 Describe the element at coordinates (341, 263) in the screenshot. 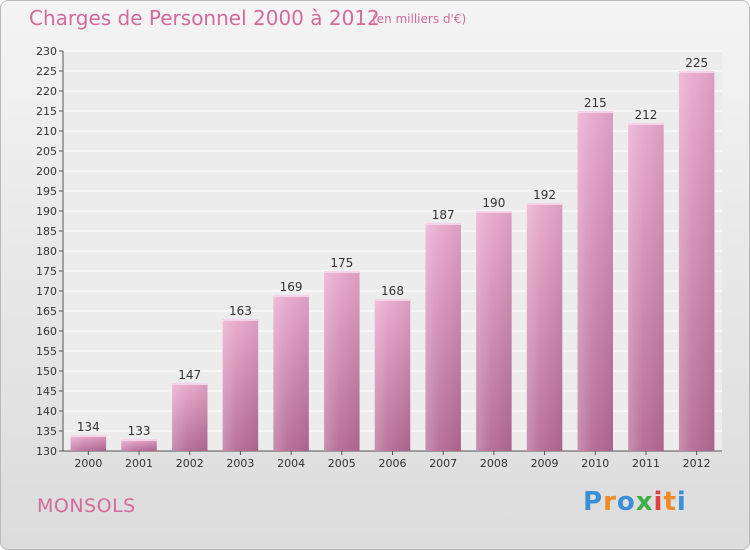

I see `data-label: 175` at that location.